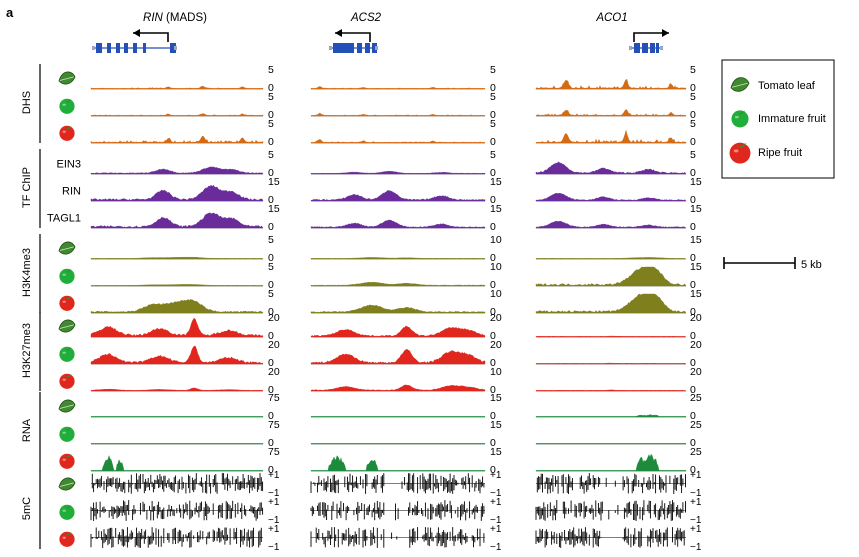 The width and height of the screenshot is (859, 557). What do you see at coordinates (366, 18) in the screenshot?
I see `gene-name: ACS2` at bounding box center [366, 18].